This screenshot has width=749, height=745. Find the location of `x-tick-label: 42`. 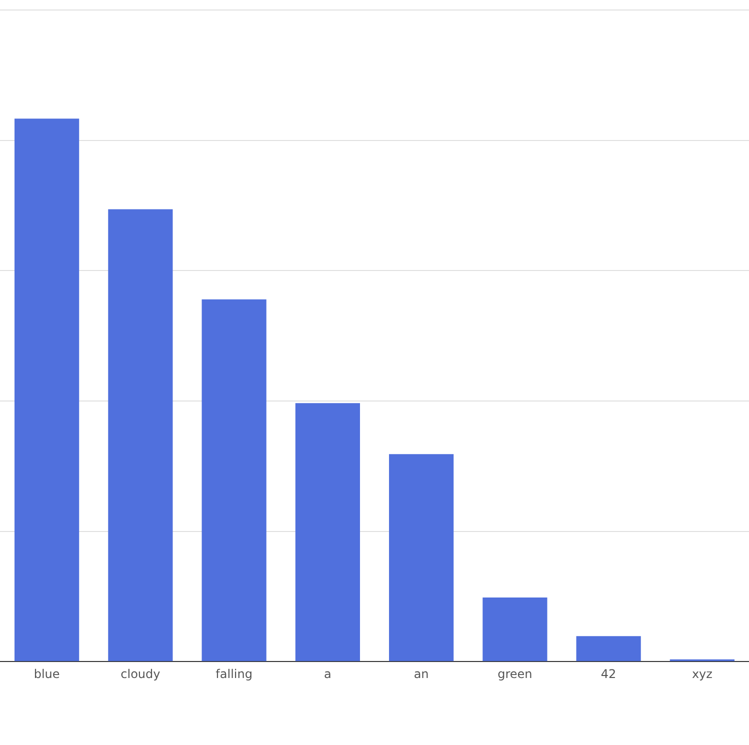

x-tick-label: 42 is located at coordinates (608, 673).